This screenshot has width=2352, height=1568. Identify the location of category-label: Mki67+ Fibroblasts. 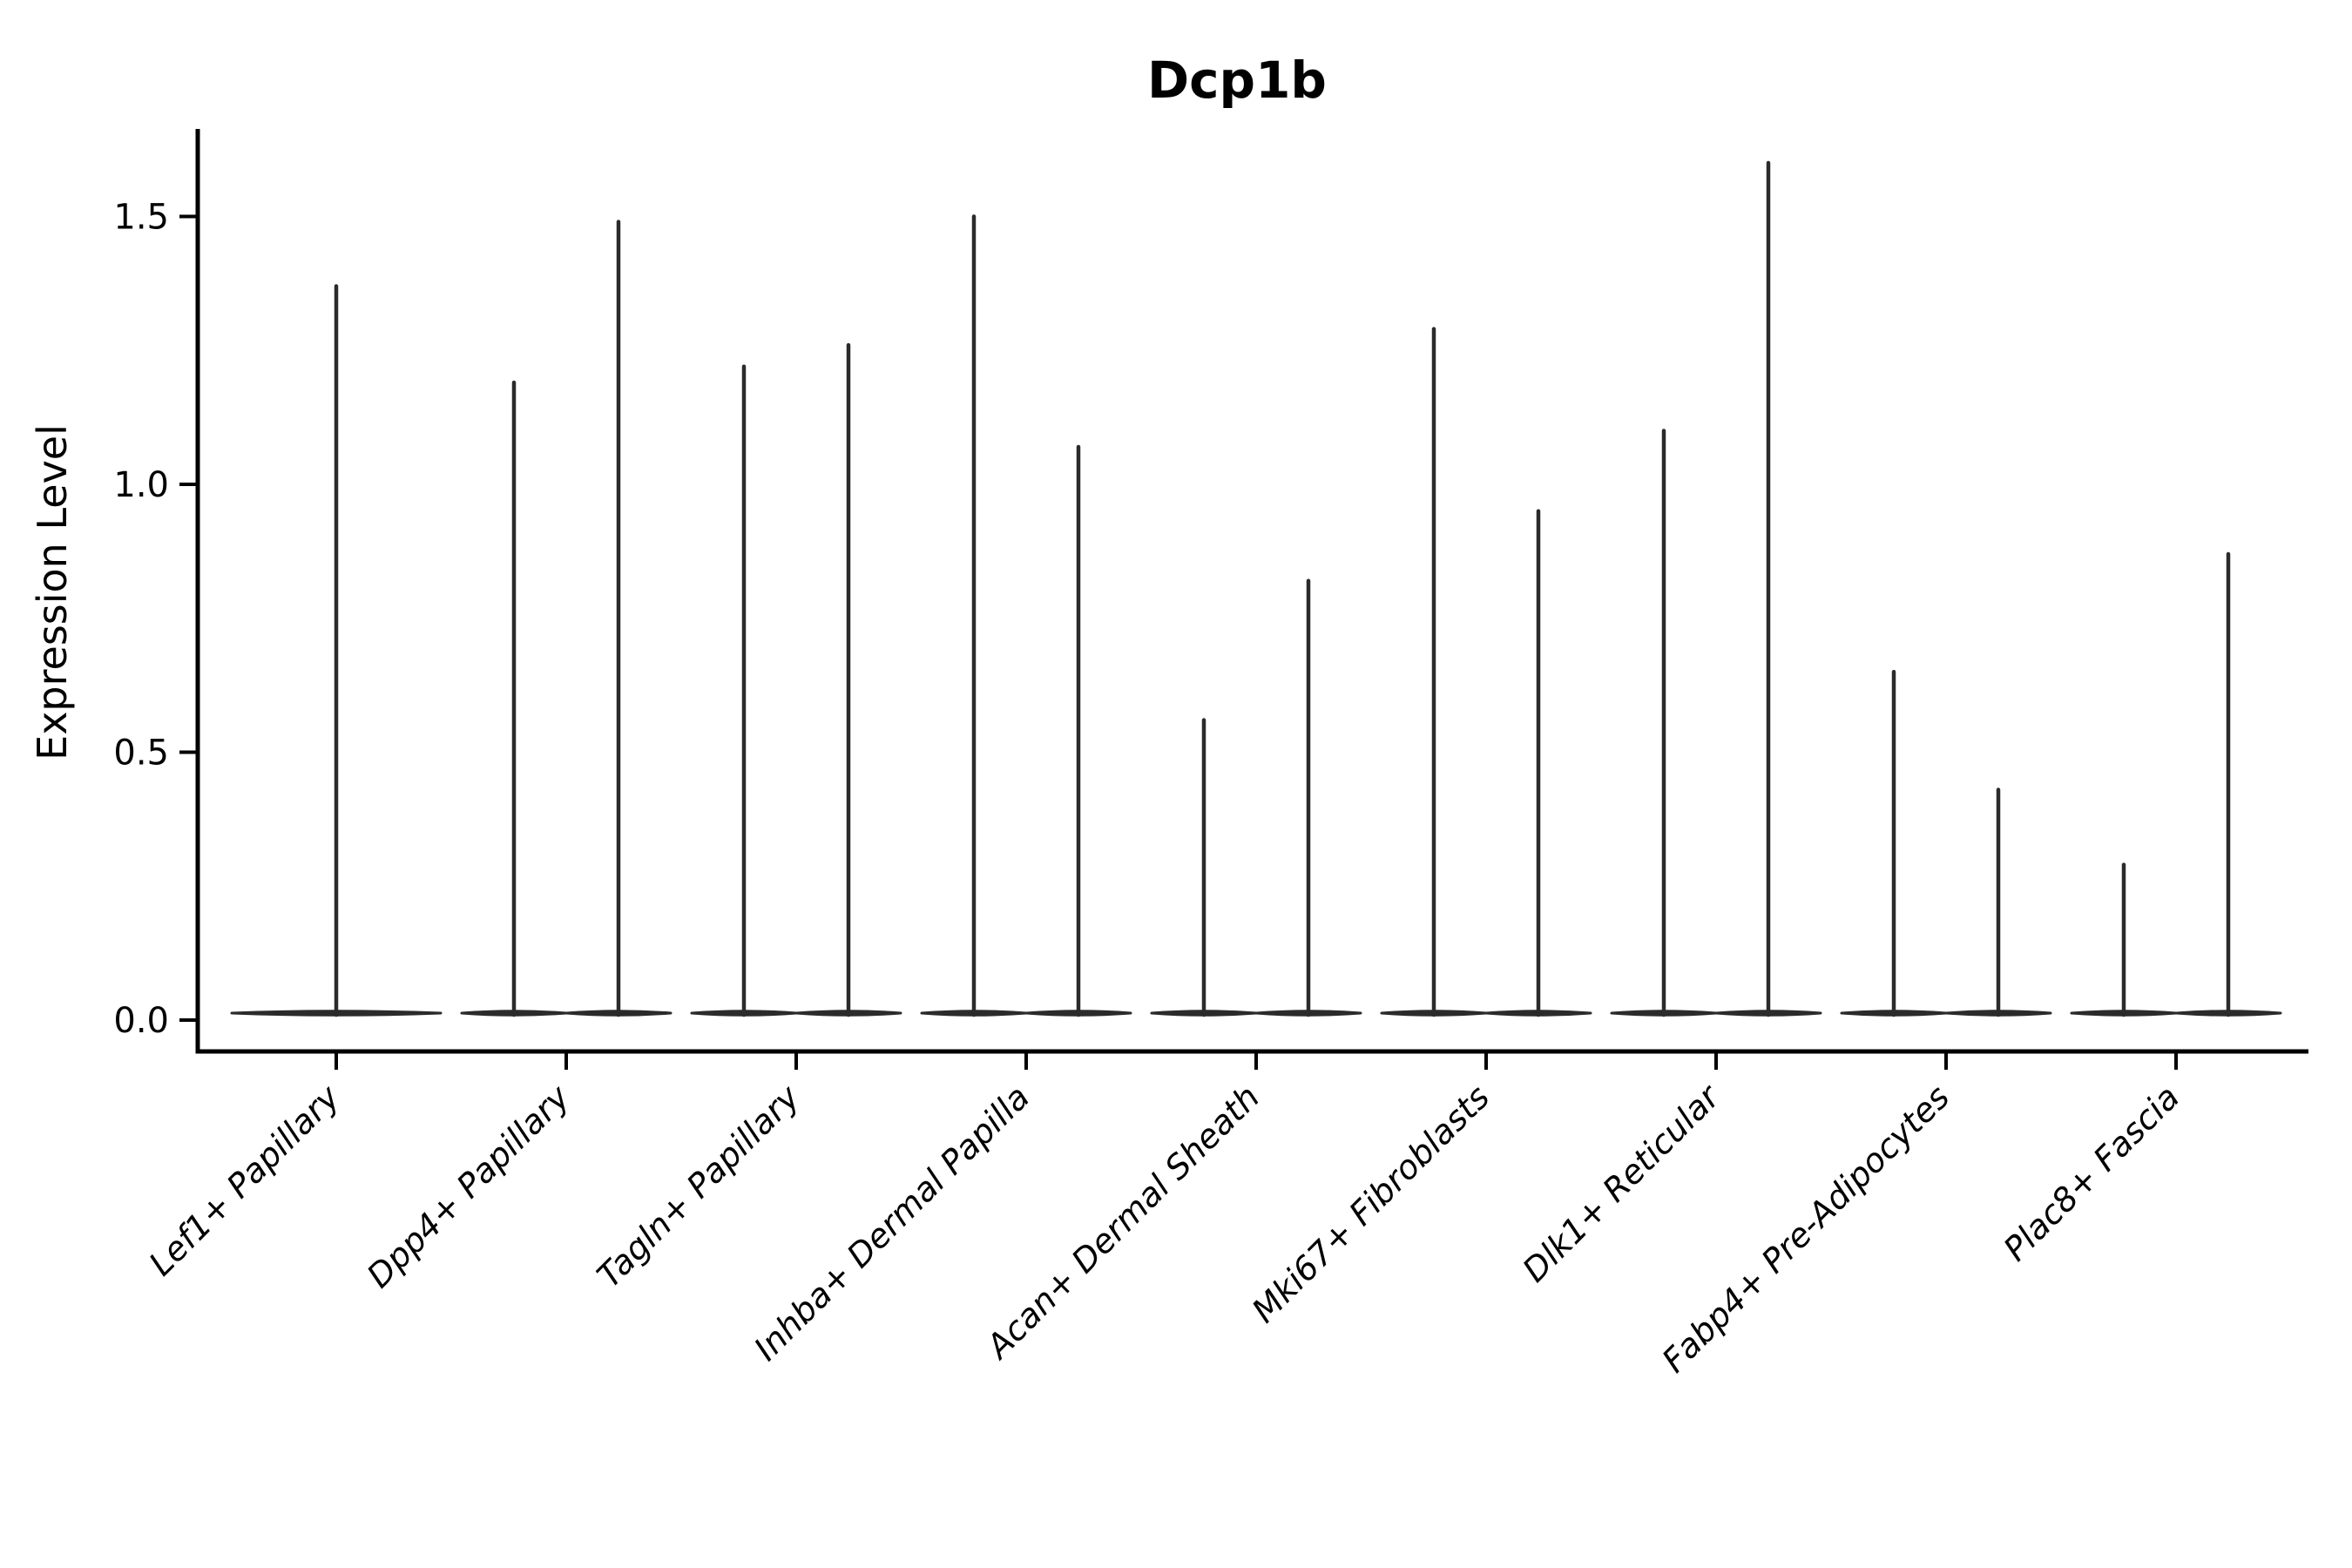
(1371, 1204).